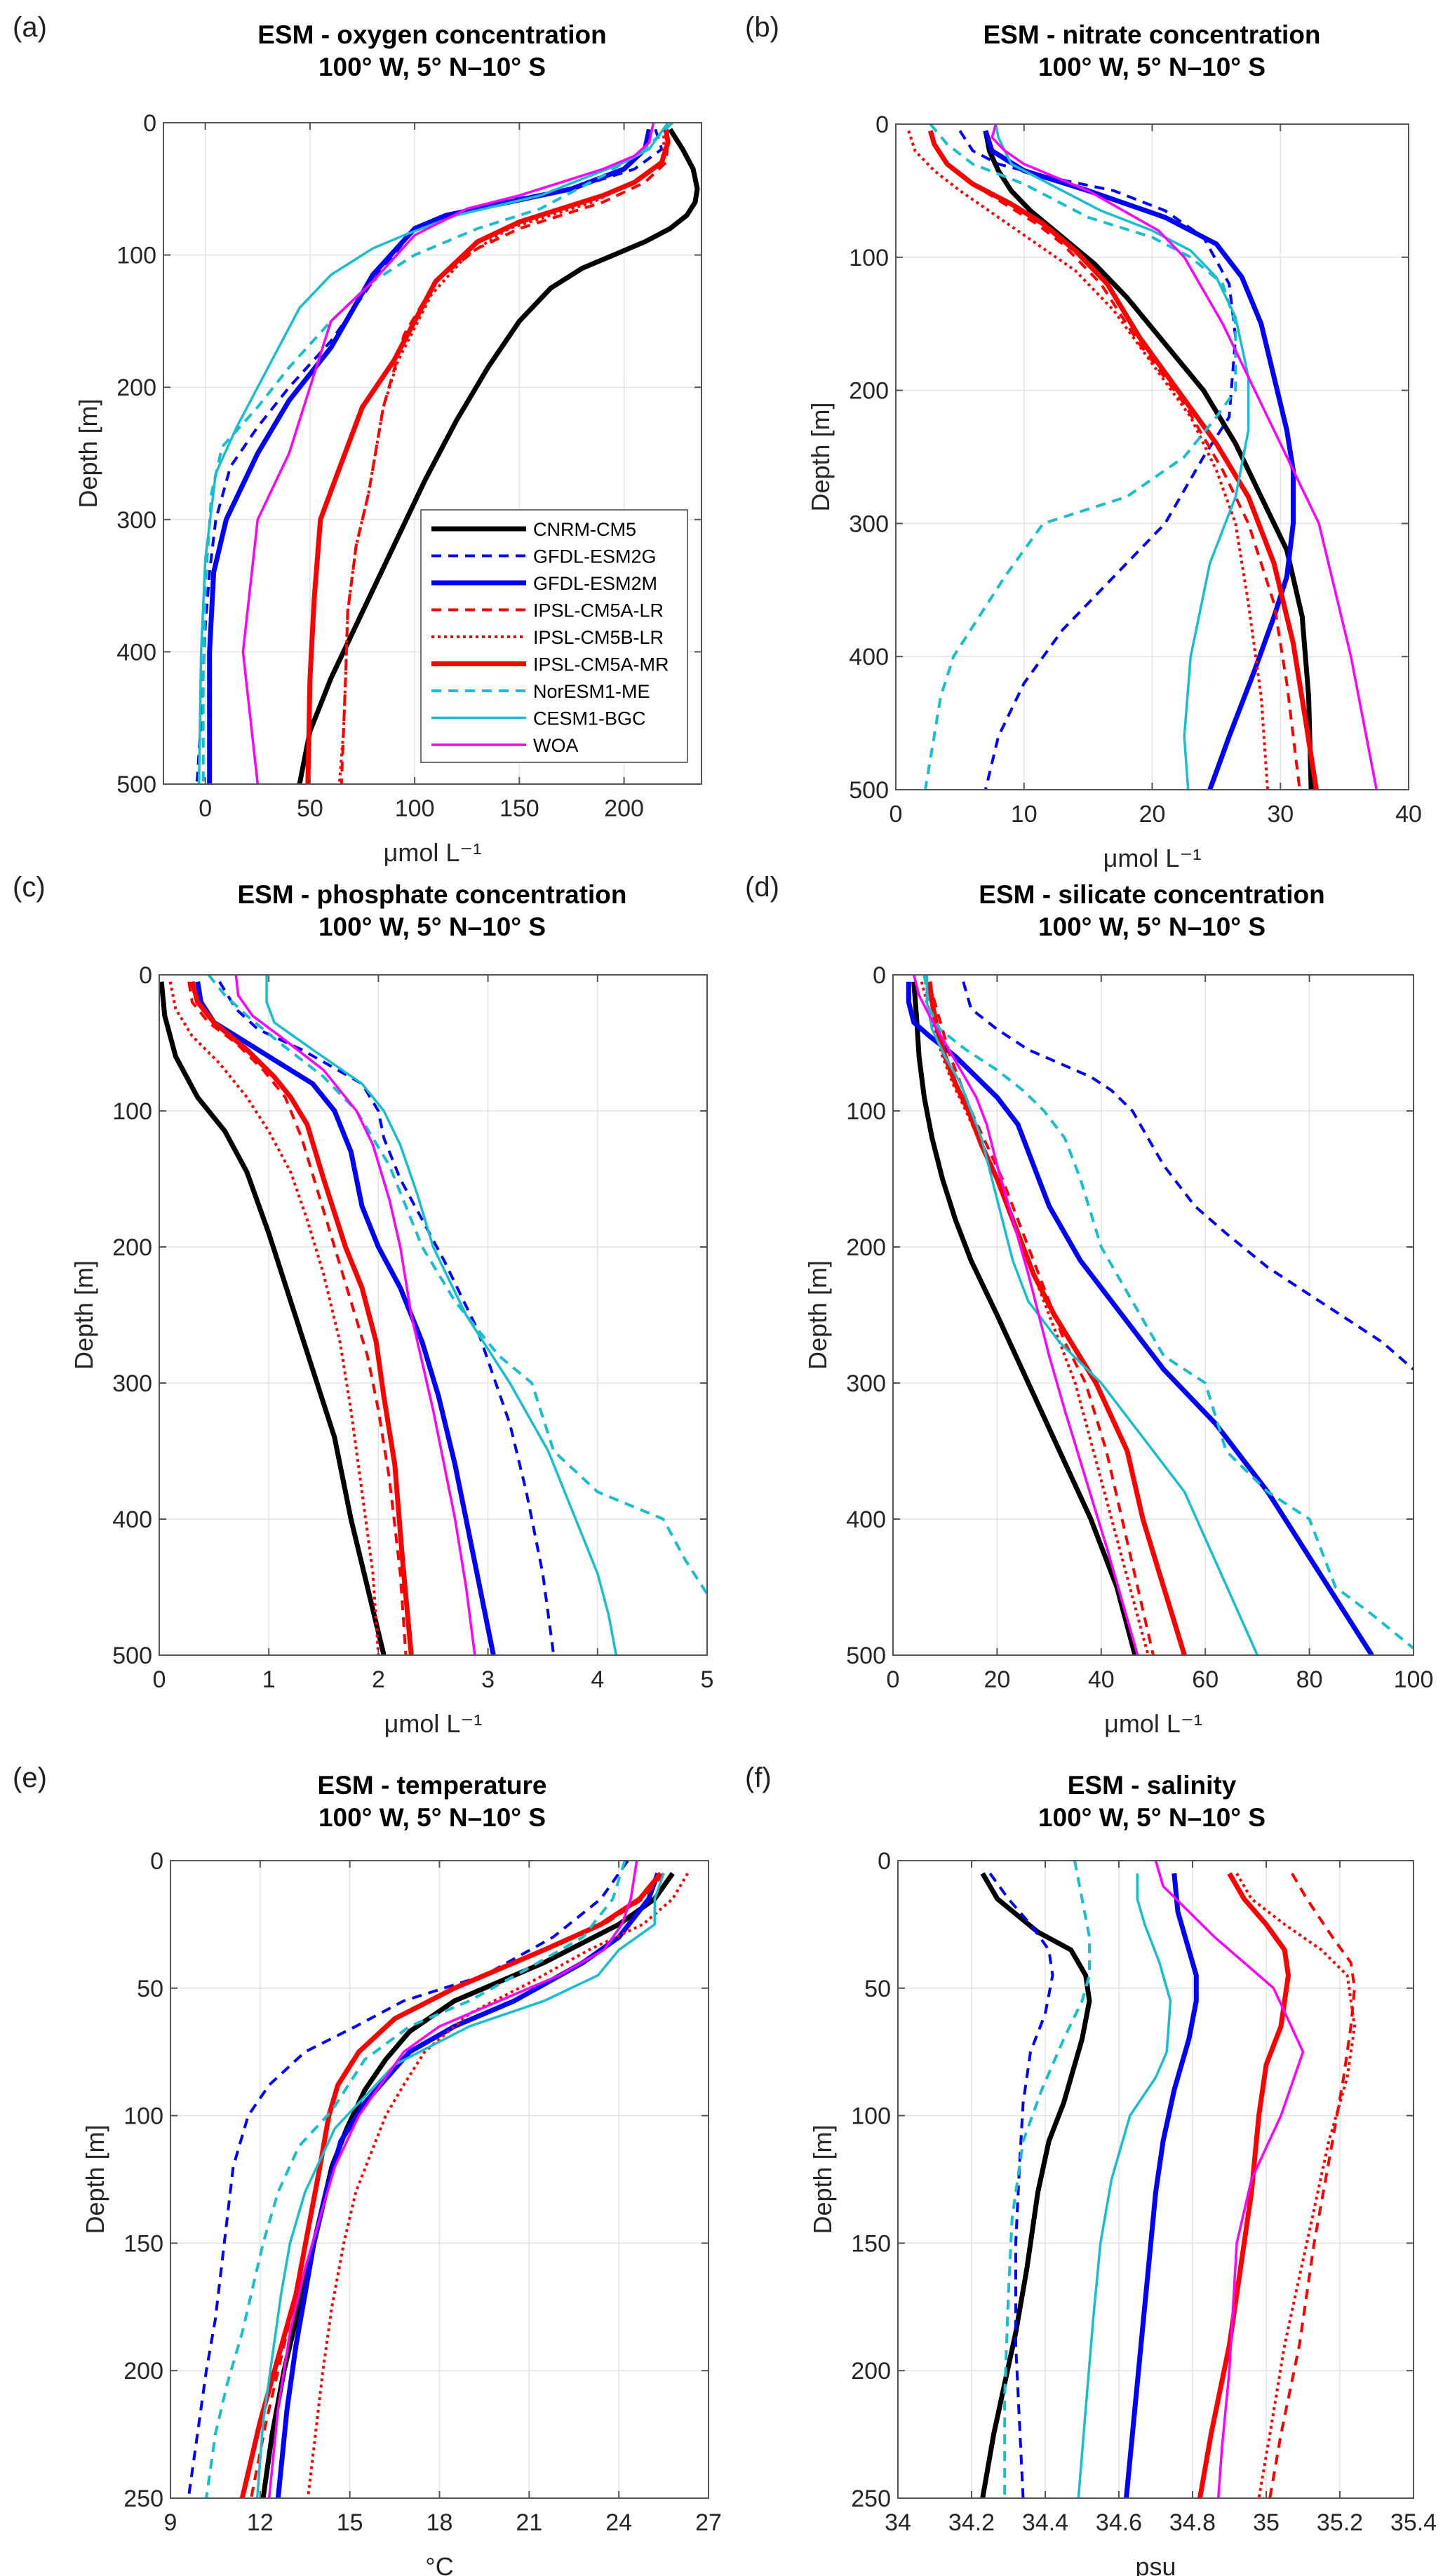 This screenshot has height=2576, width=1450. I want to click on x-tick-label: 2, so click(378, 1679).